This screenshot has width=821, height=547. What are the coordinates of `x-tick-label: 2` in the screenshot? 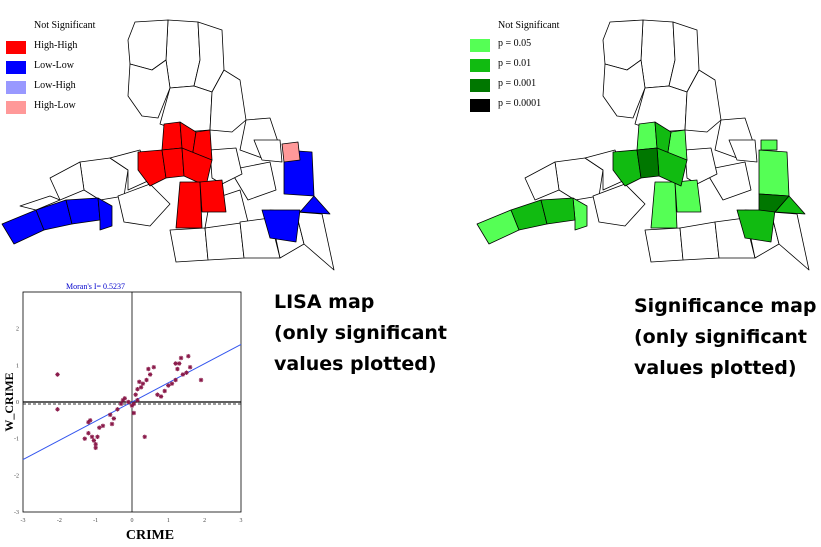 It's located at (204, 521).